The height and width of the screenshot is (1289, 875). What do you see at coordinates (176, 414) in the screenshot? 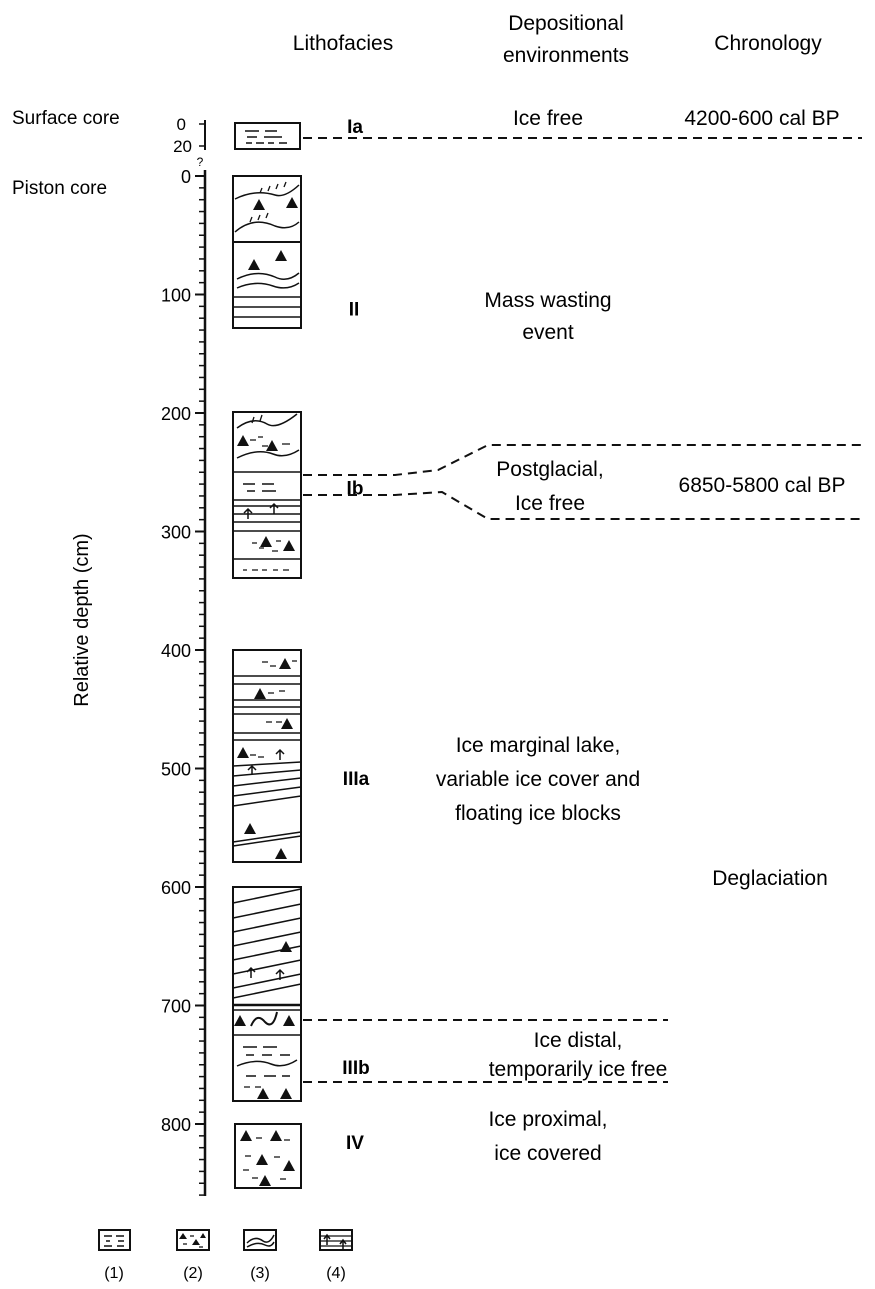
I see `tick-label: 200` at bounding box center [176, 414].